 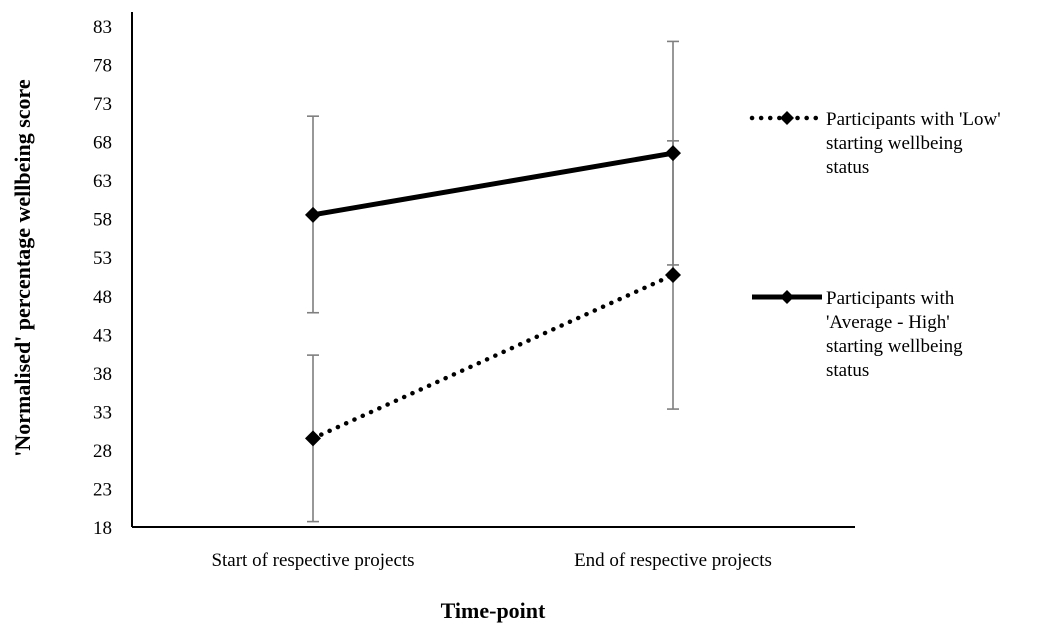 What do you see at coordinates (102, 451) in the screenshot?
I see `y-tick-label: 28` at bounding box center [102, 451].